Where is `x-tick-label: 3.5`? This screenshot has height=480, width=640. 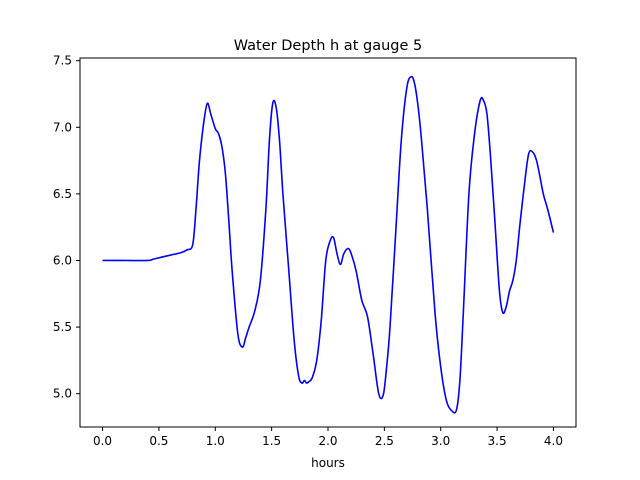
x-tick-label: 3.5 is located at coordinates (497, 441).